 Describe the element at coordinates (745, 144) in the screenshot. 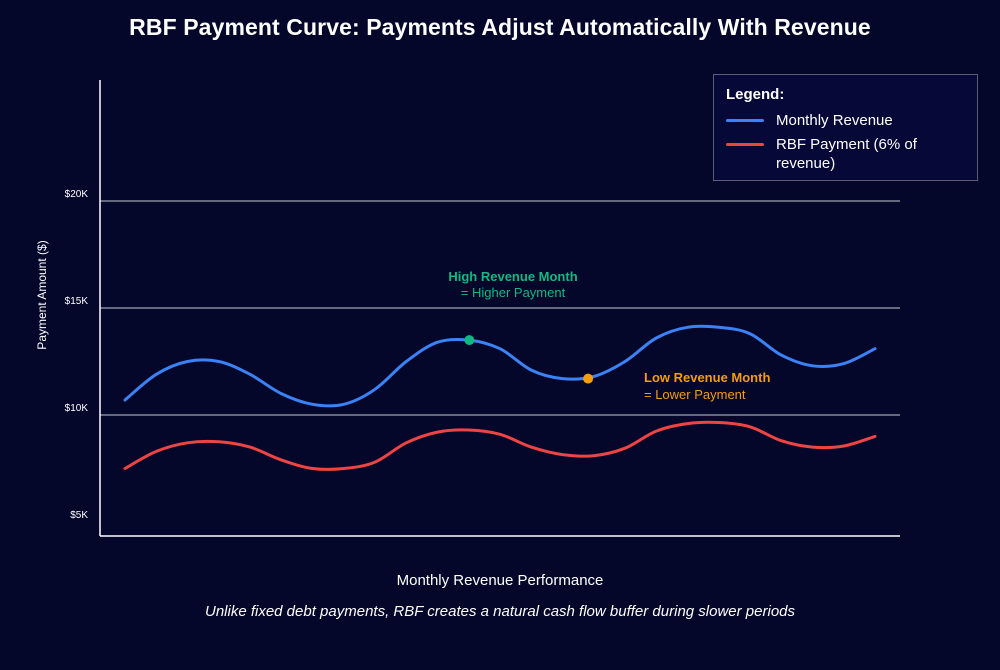

I see `legend-swatch-payment` at that location.